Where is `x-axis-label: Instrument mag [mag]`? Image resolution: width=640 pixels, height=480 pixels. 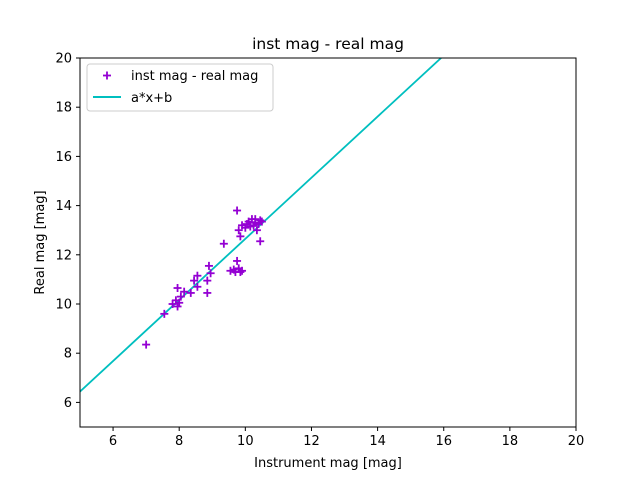
x-axis-label: Instrument mag [mag] is located at coordinates (328, 463).